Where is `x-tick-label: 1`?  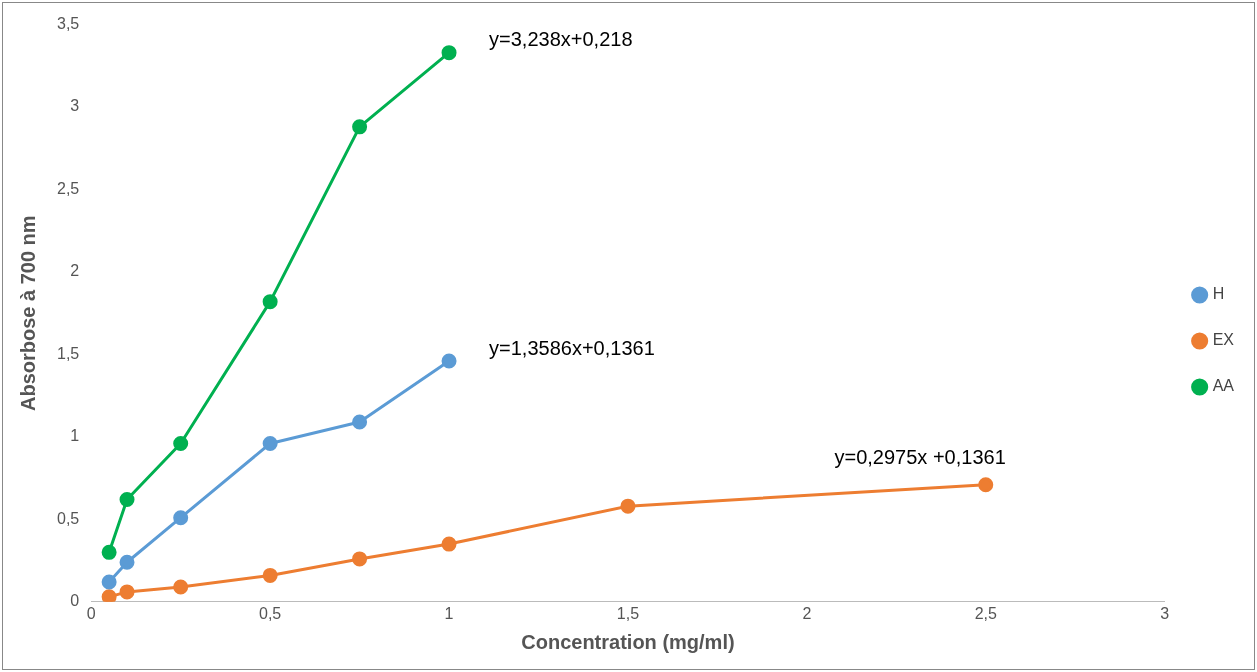 x-tick-label: 1 is located at coordinates (449, 613).